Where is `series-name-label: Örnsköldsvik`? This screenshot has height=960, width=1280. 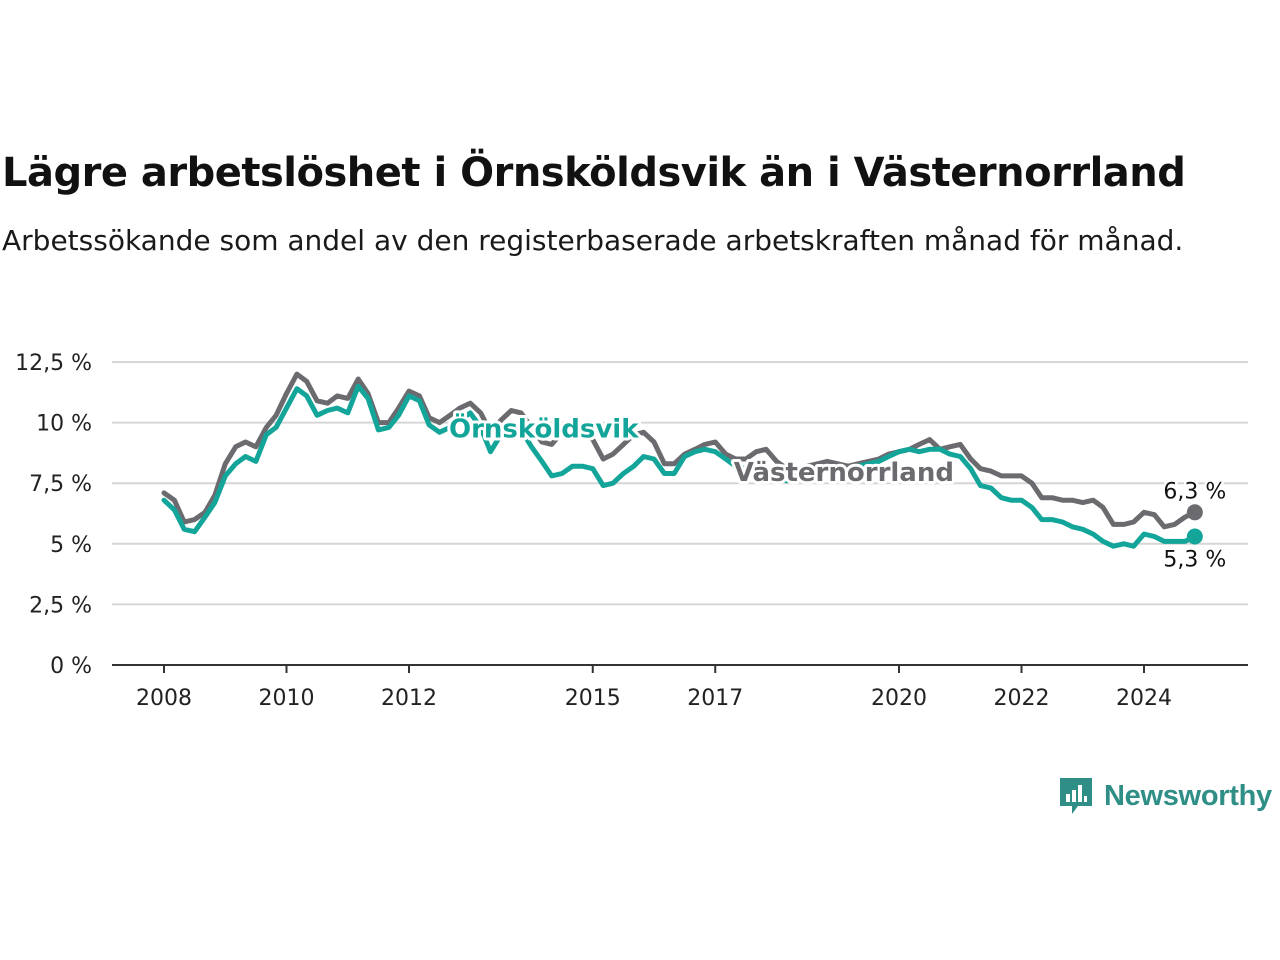
series-name-label: Örnsköldsvik is located at coordinates (544, 427).